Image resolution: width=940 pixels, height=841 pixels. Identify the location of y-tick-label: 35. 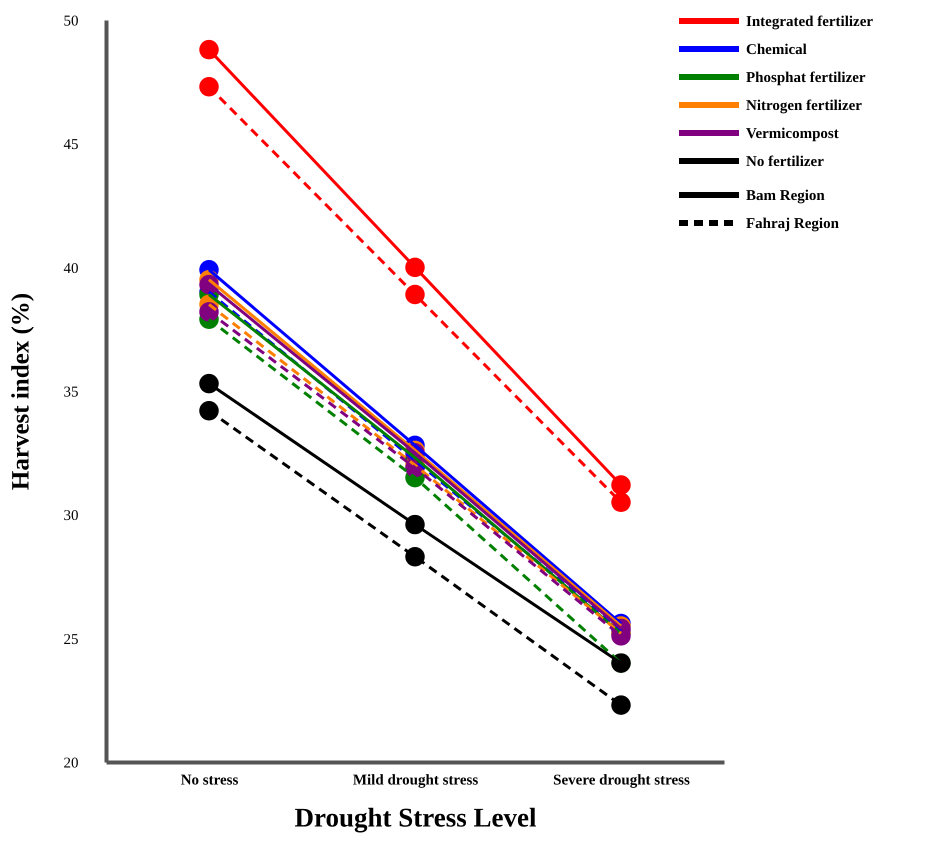
(71, 392).